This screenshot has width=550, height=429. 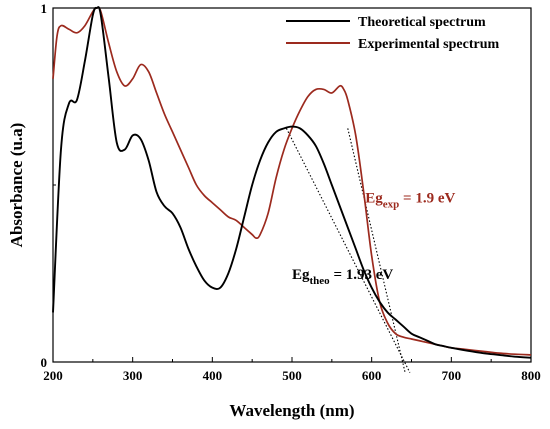 I want to click on annotations: Egexp = 1.9 eV Egtheo = 1.93 eV, so click(x=374, y=239).